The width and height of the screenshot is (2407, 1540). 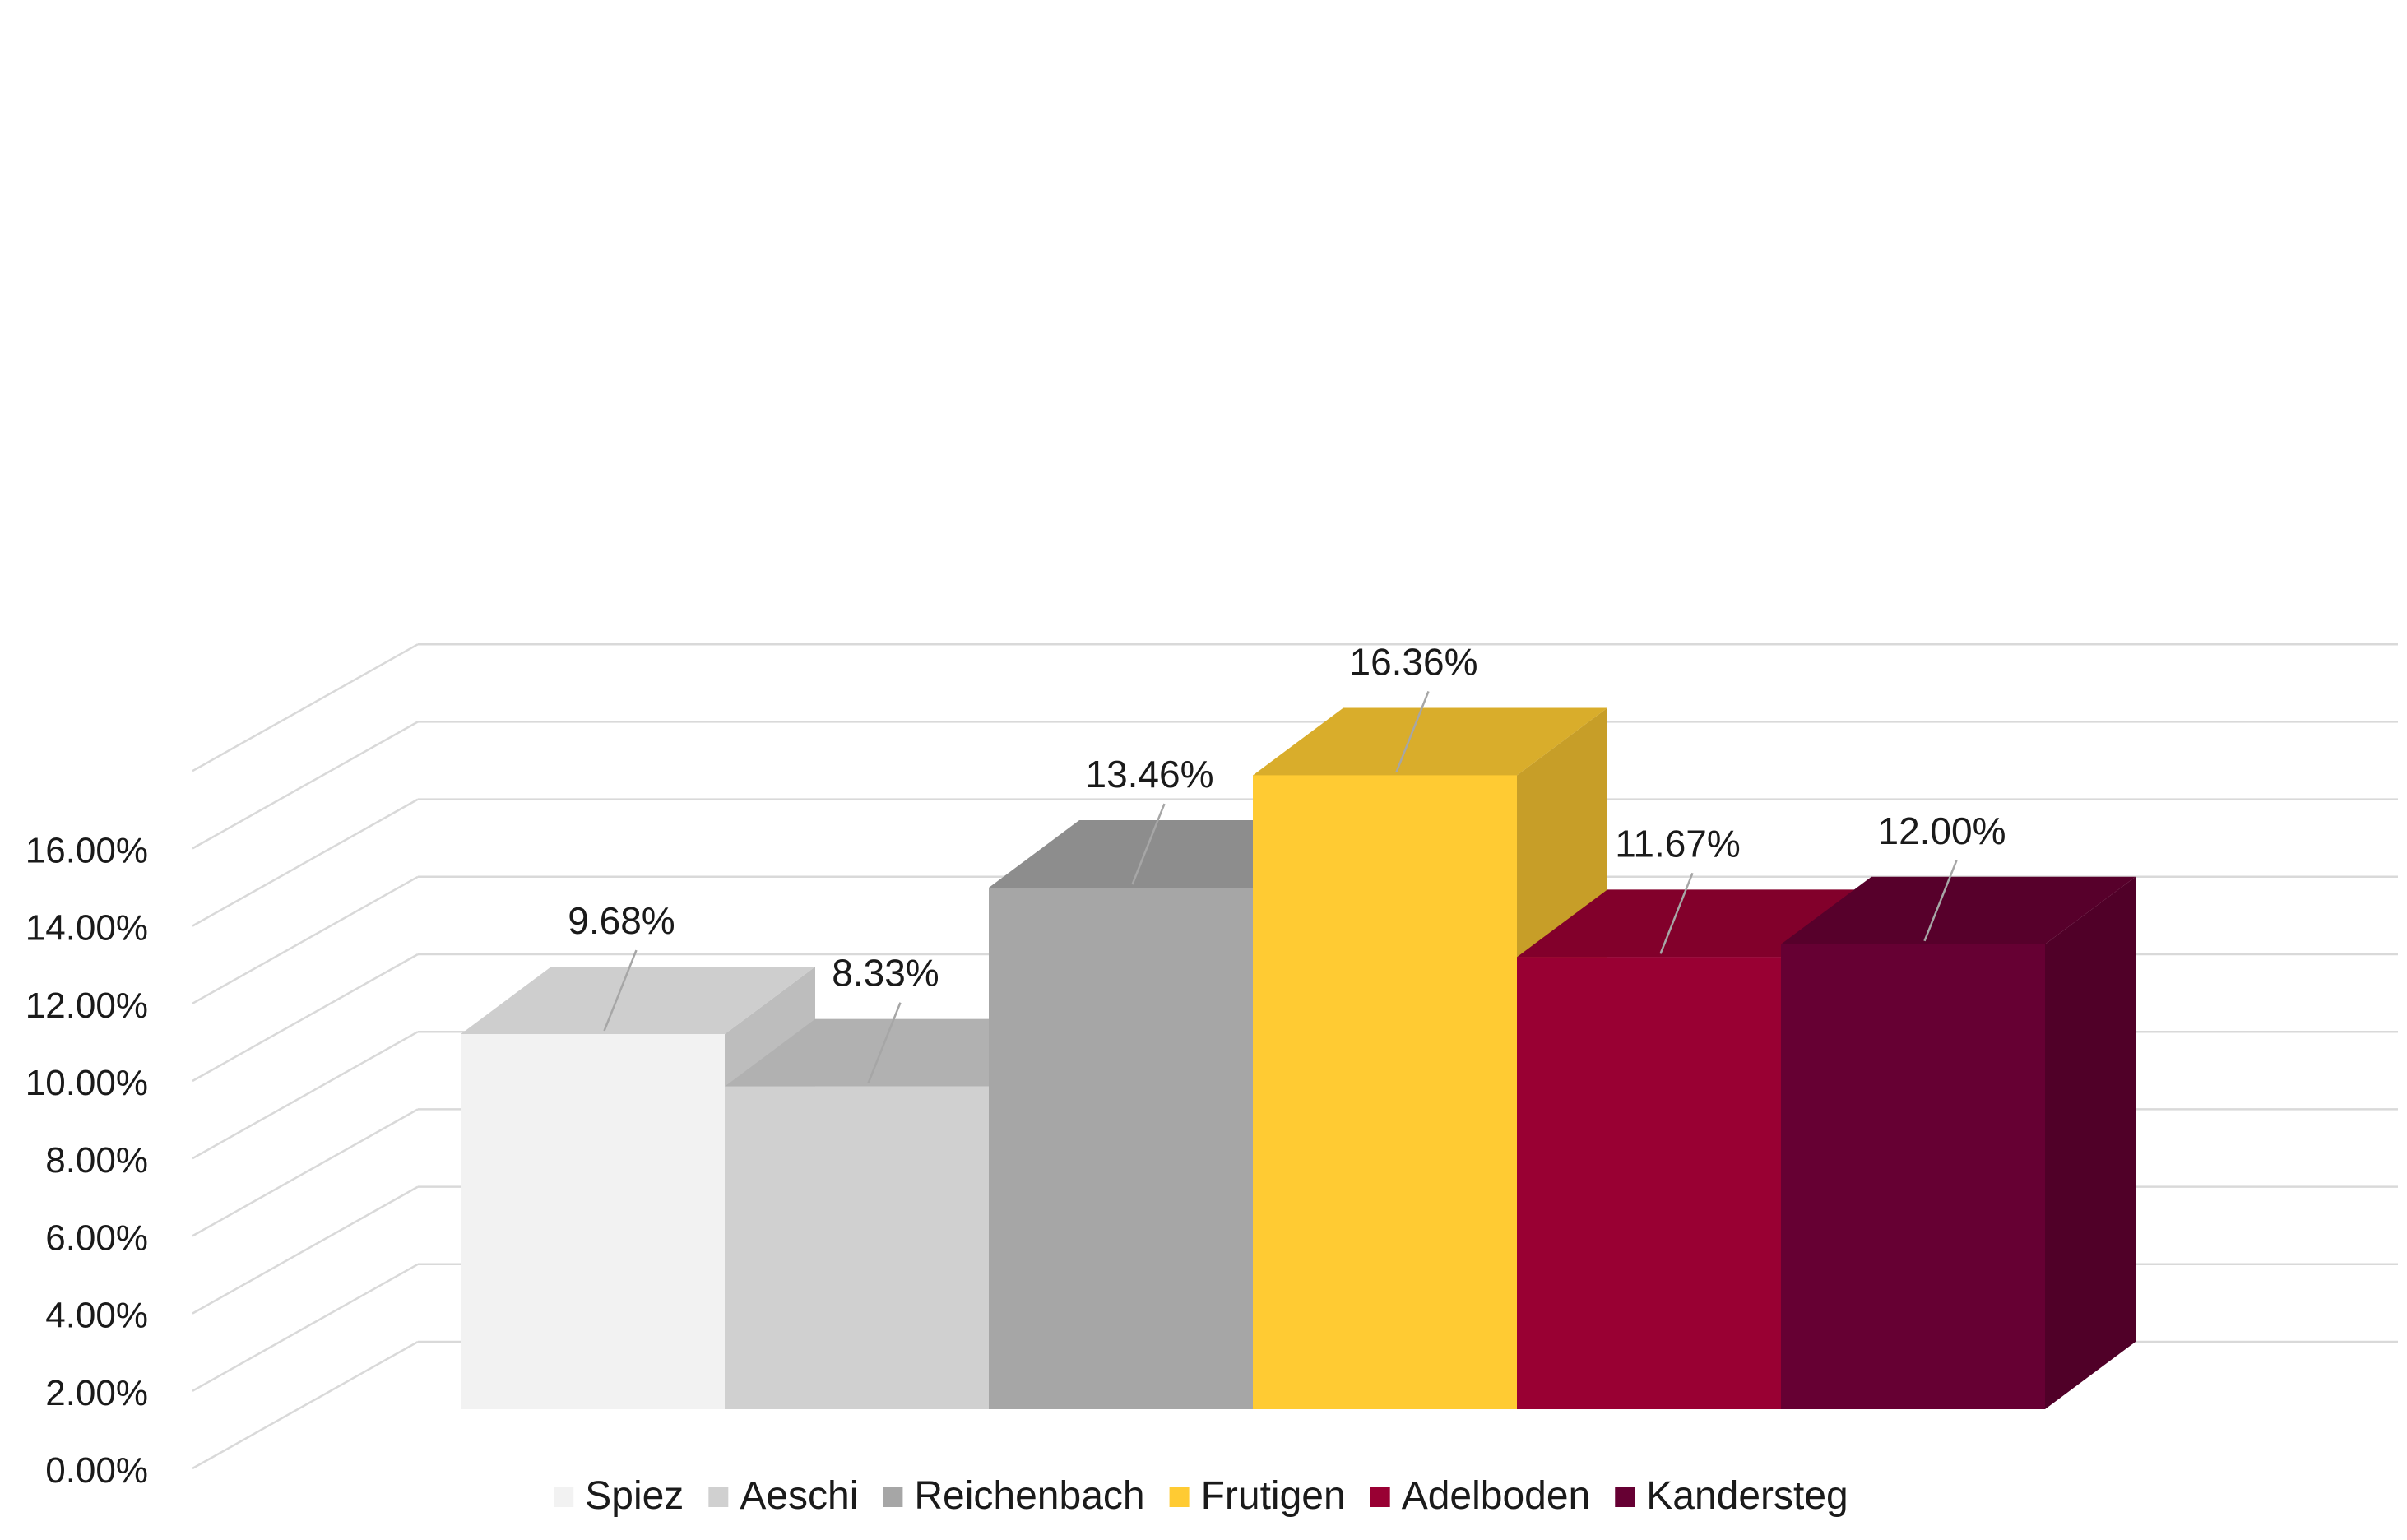 What do you see at coordinates (593, 1221) in the screenshot?
I see `bar-front-face` at bounding box center [593, 1221].